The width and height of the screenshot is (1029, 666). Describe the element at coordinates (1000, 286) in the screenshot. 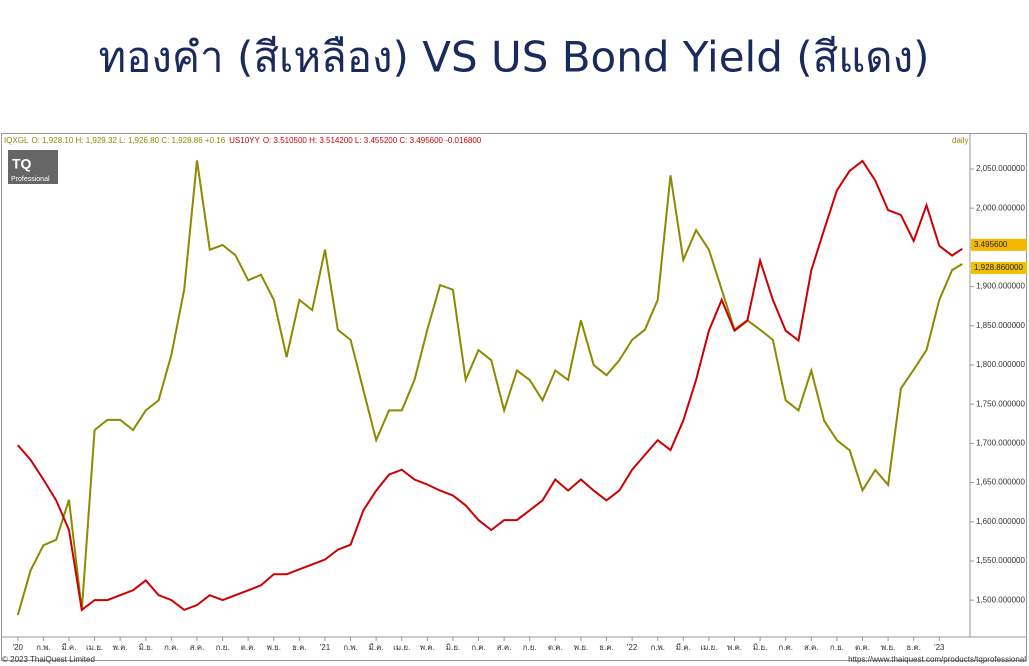

I see `y-tick-label: 1,900.000000` at that location.